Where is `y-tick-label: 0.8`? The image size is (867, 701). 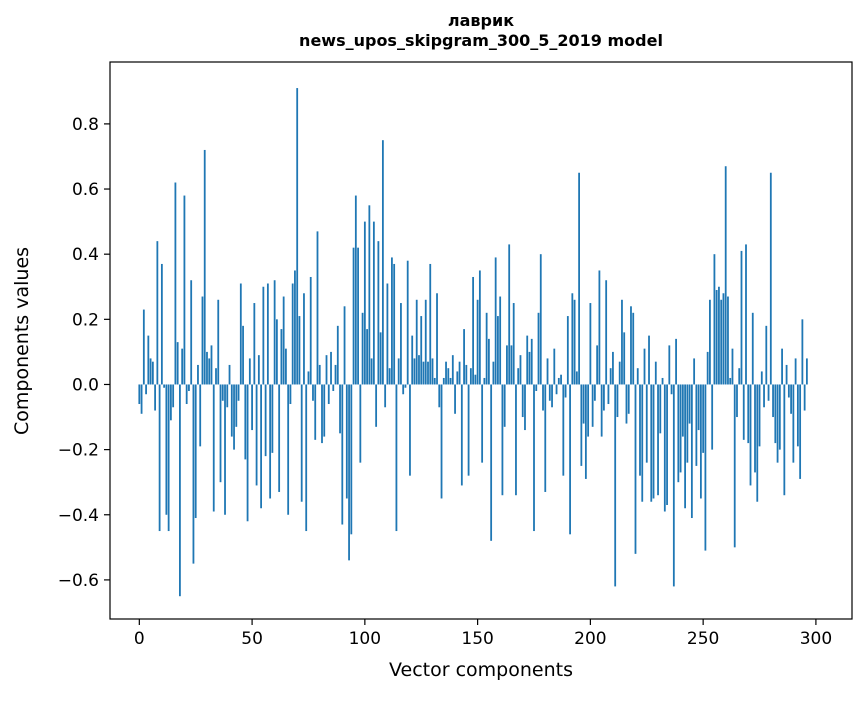
y-tick-label: 0.8 is located at coordinates (85, 125).